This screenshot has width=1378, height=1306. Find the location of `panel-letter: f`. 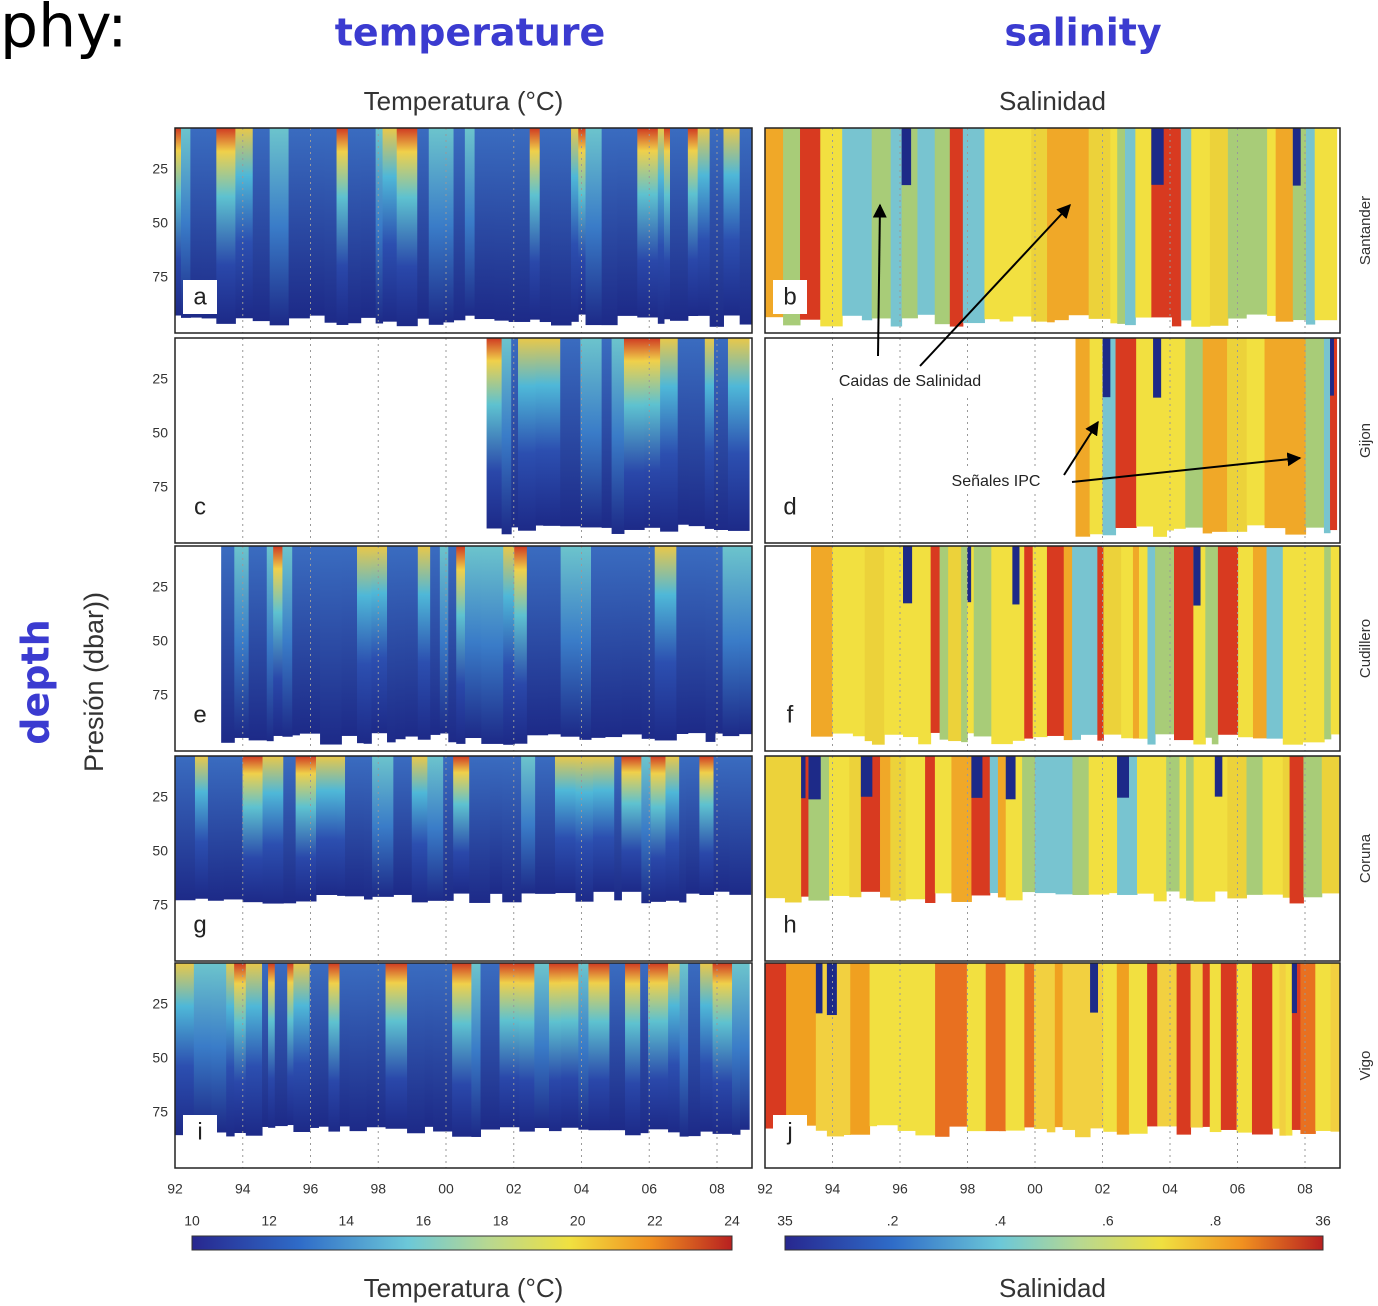

panel-letter: f is located at coordinates (790, 714).